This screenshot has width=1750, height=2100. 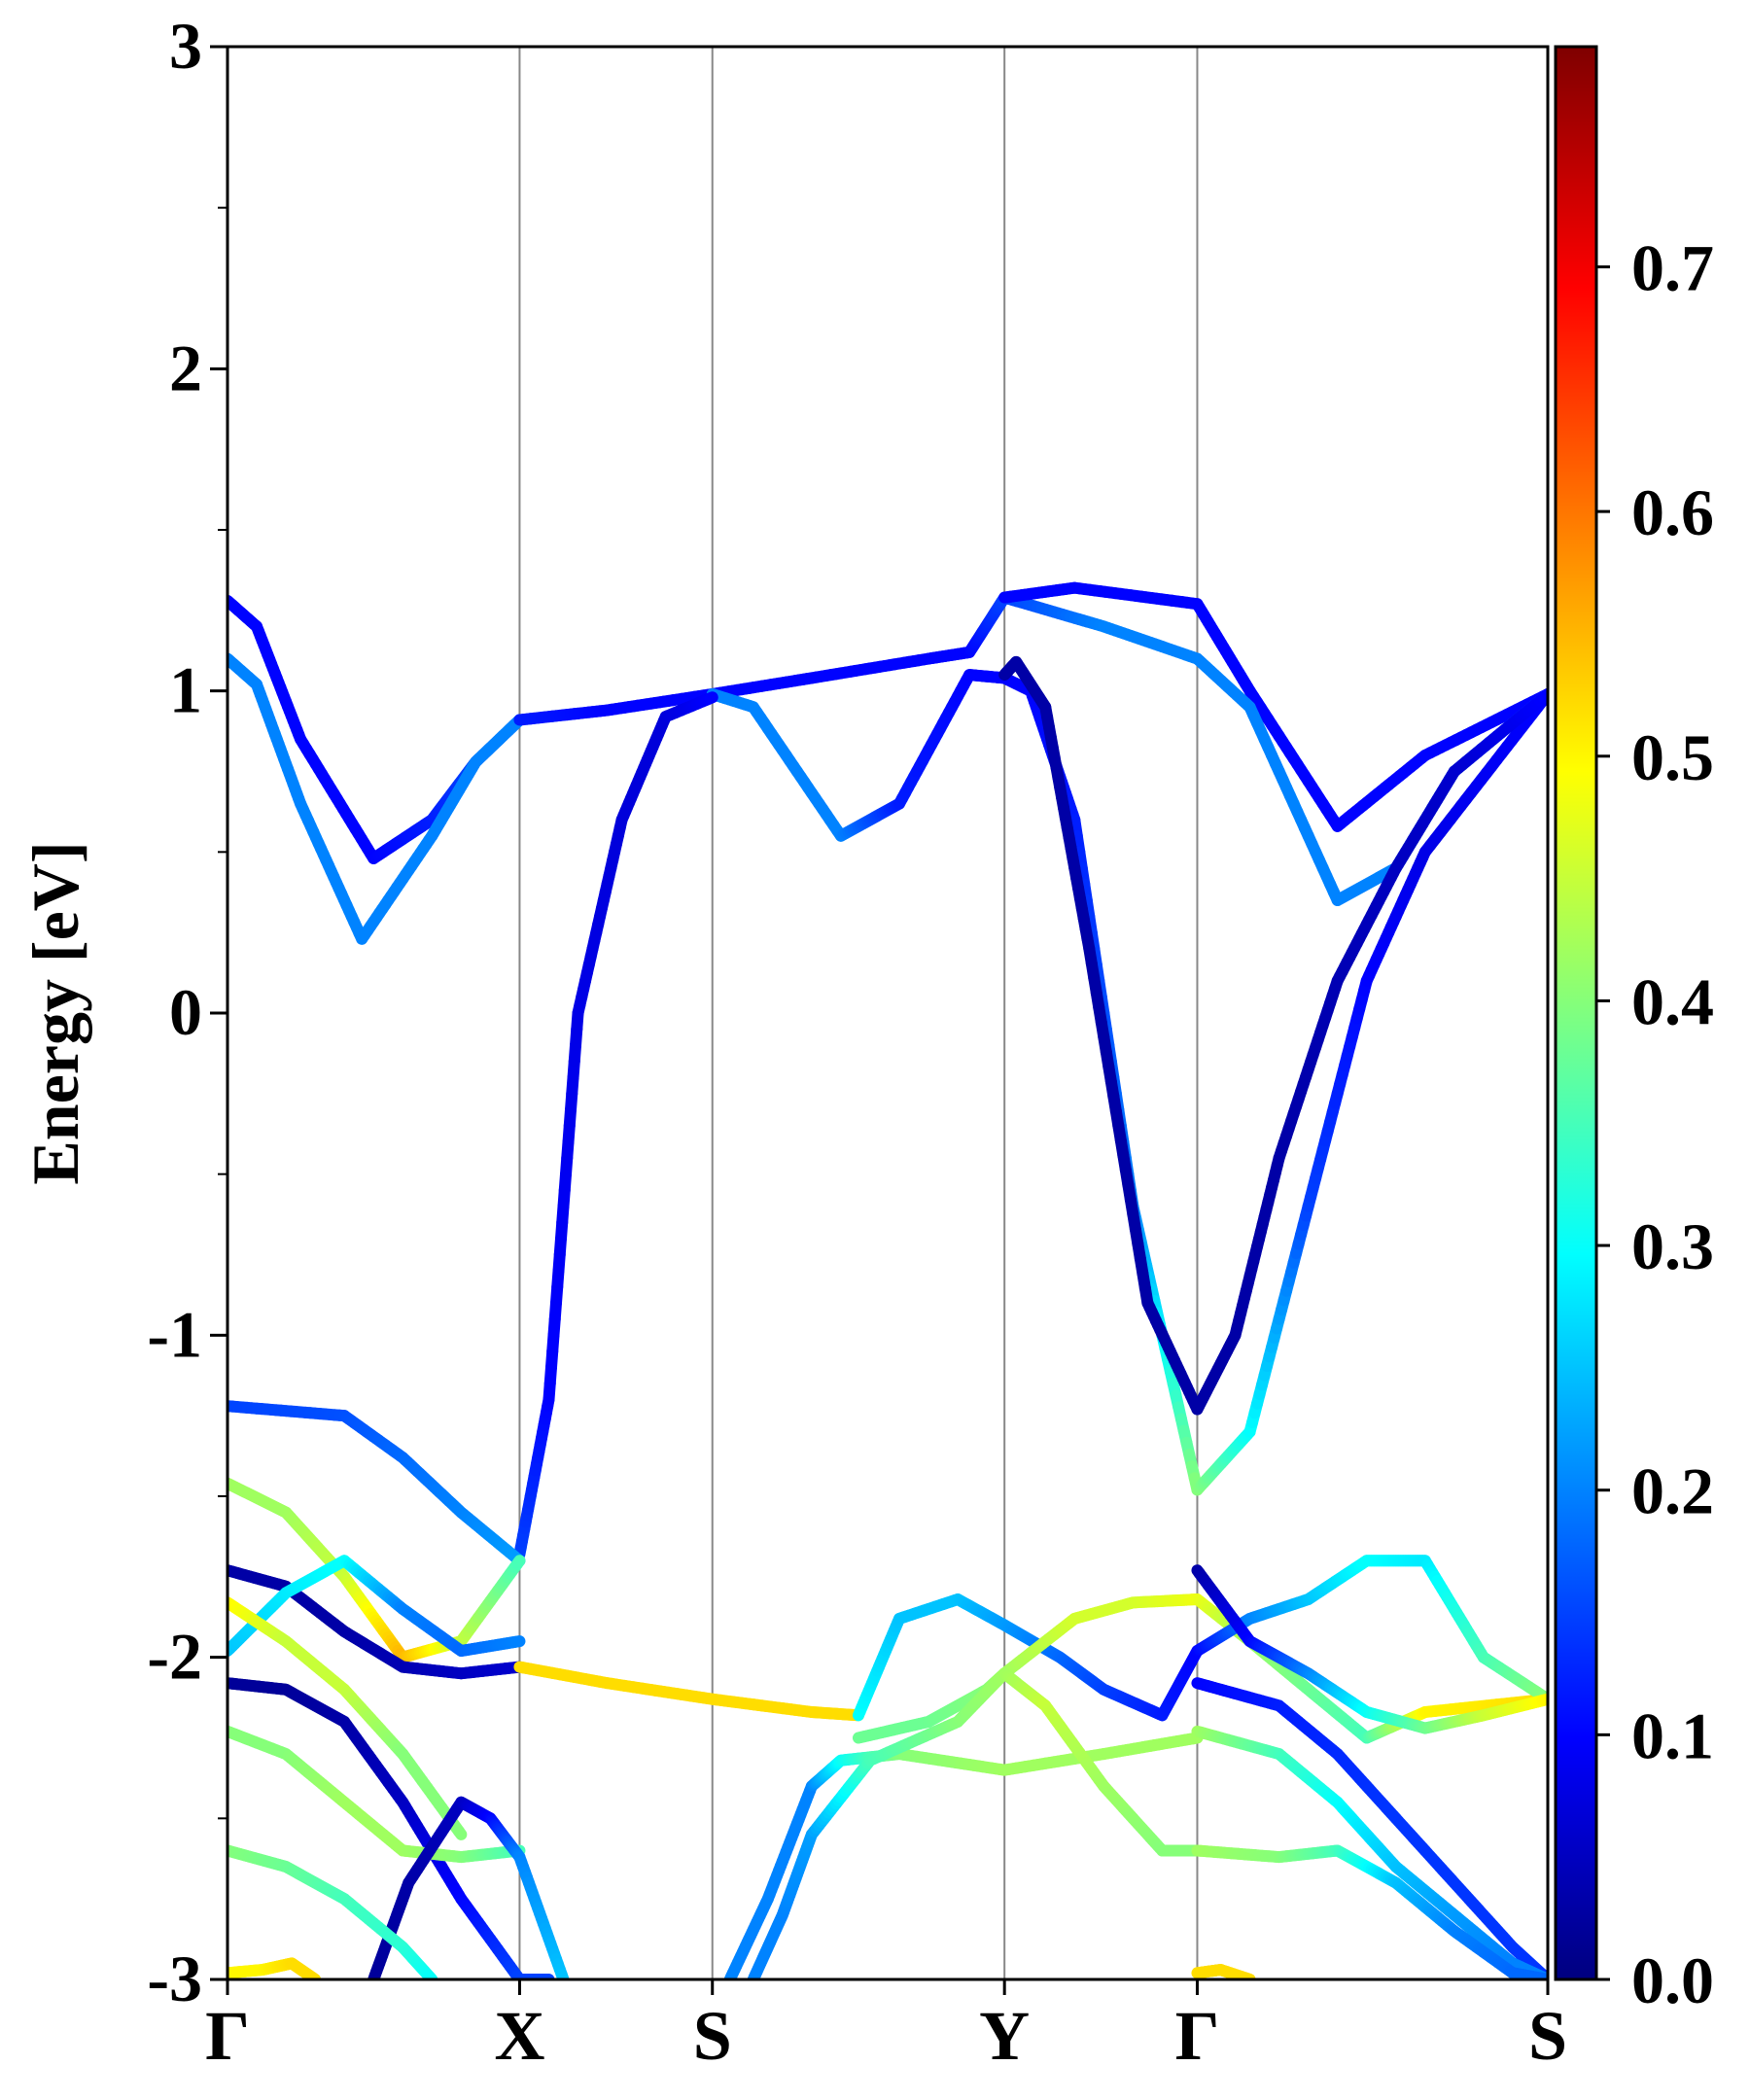 I want to click on colorbar-tick-label: 0.0, so click(x=1672, y=1980).